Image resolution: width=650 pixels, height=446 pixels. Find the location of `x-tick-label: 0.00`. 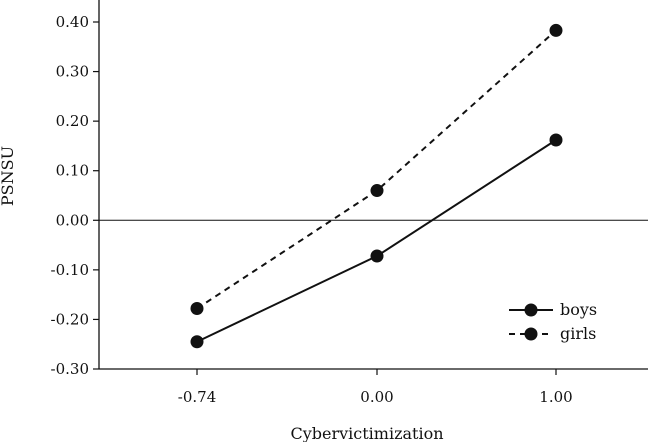

x-tick-label: 0.00 is located at coordinates (376, 397).